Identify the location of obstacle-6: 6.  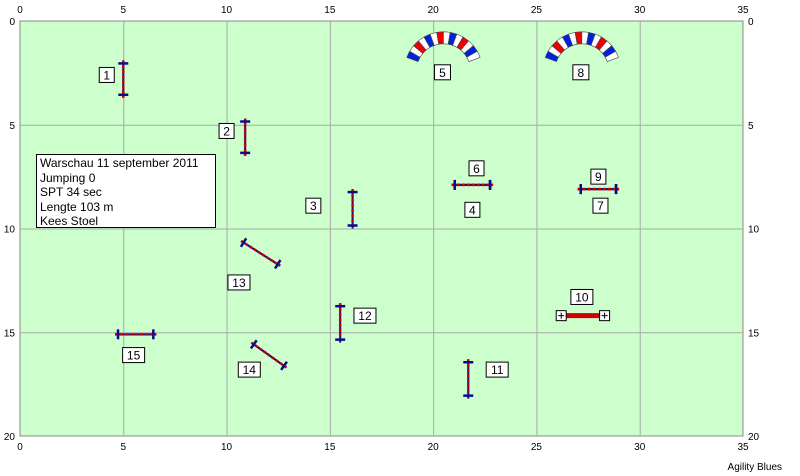
(472, 175).